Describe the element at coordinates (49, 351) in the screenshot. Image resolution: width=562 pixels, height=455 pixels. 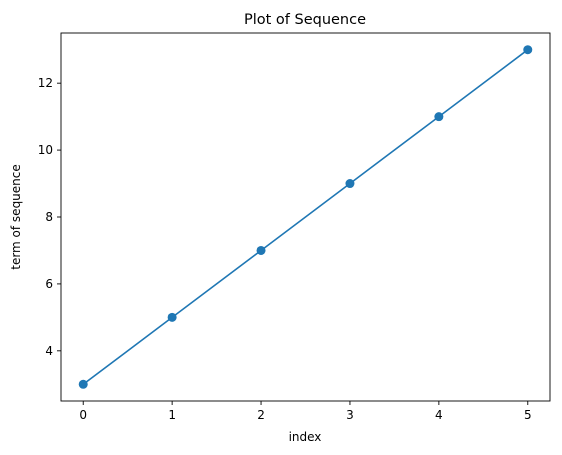
I see `y-tick-label: 4` at that location.